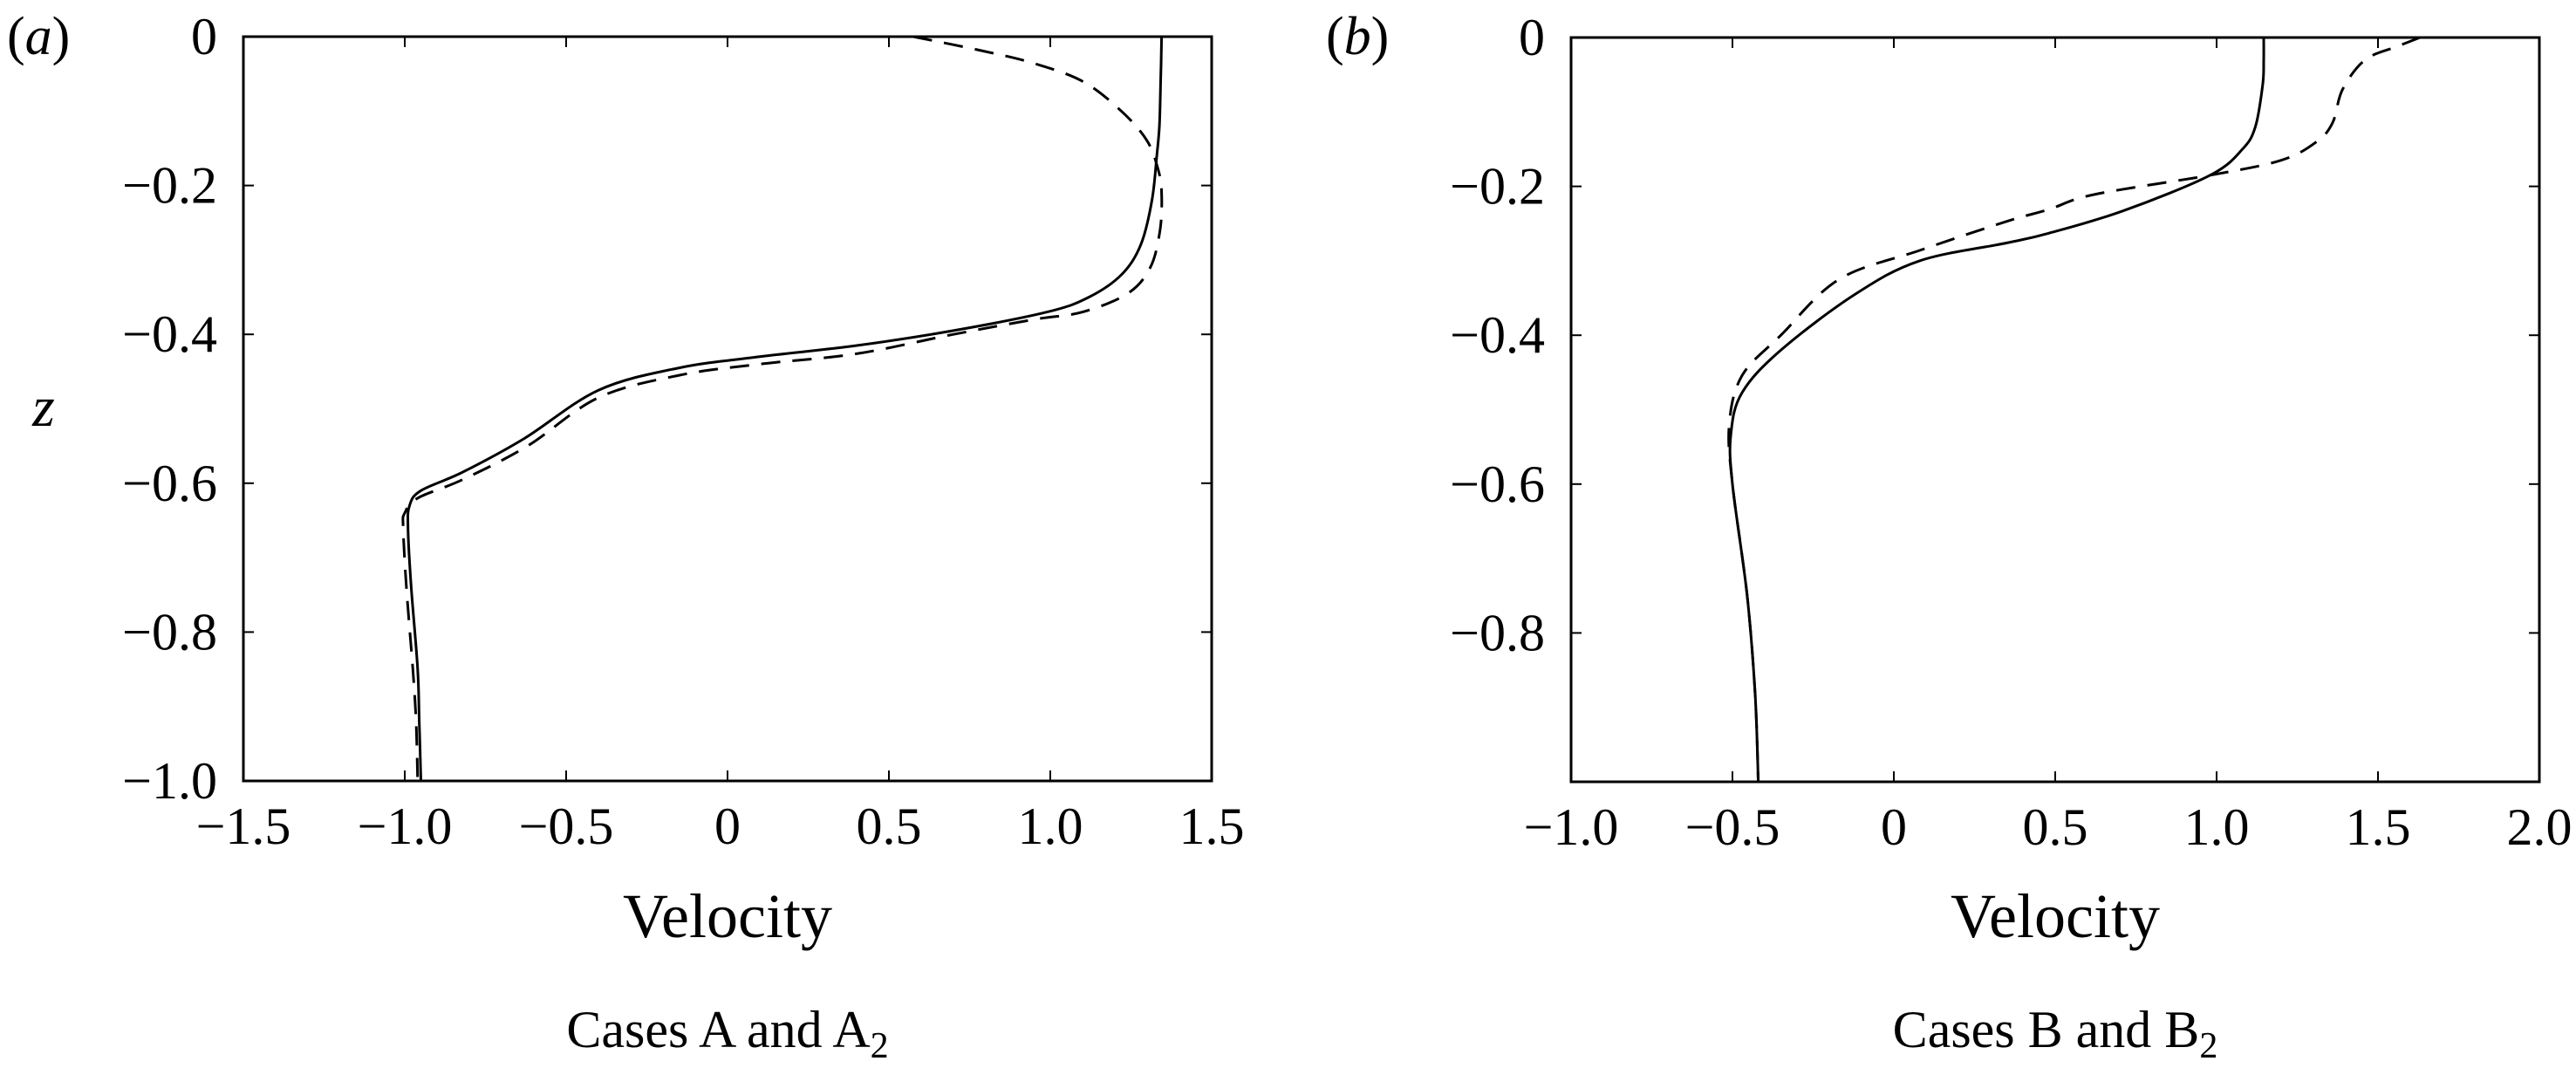 Image resolution: width=2576 pixels, height=1068 pixels. What do you see at coordinates (727, 1033) in the screenshot?
I see `caption-a: Cases A and A2` at bounding box center [727, 1033].